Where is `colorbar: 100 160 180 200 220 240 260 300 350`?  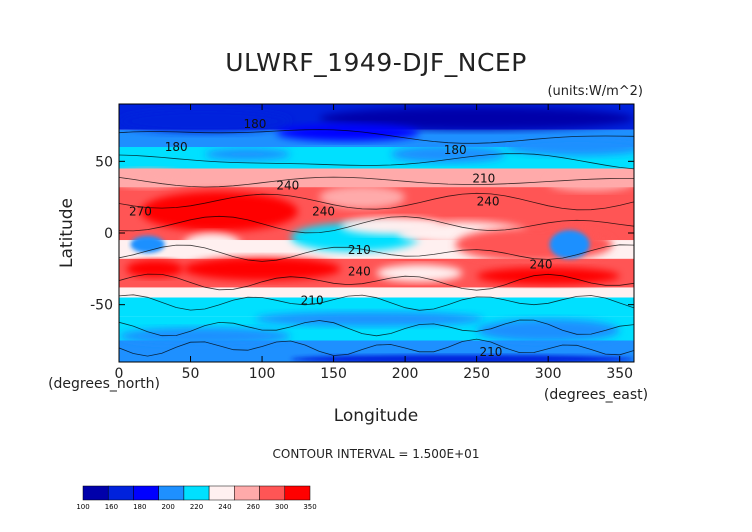 colorbar: 100 160 180 200 220 240 260 300 350 is located at coordinates (196, 498).